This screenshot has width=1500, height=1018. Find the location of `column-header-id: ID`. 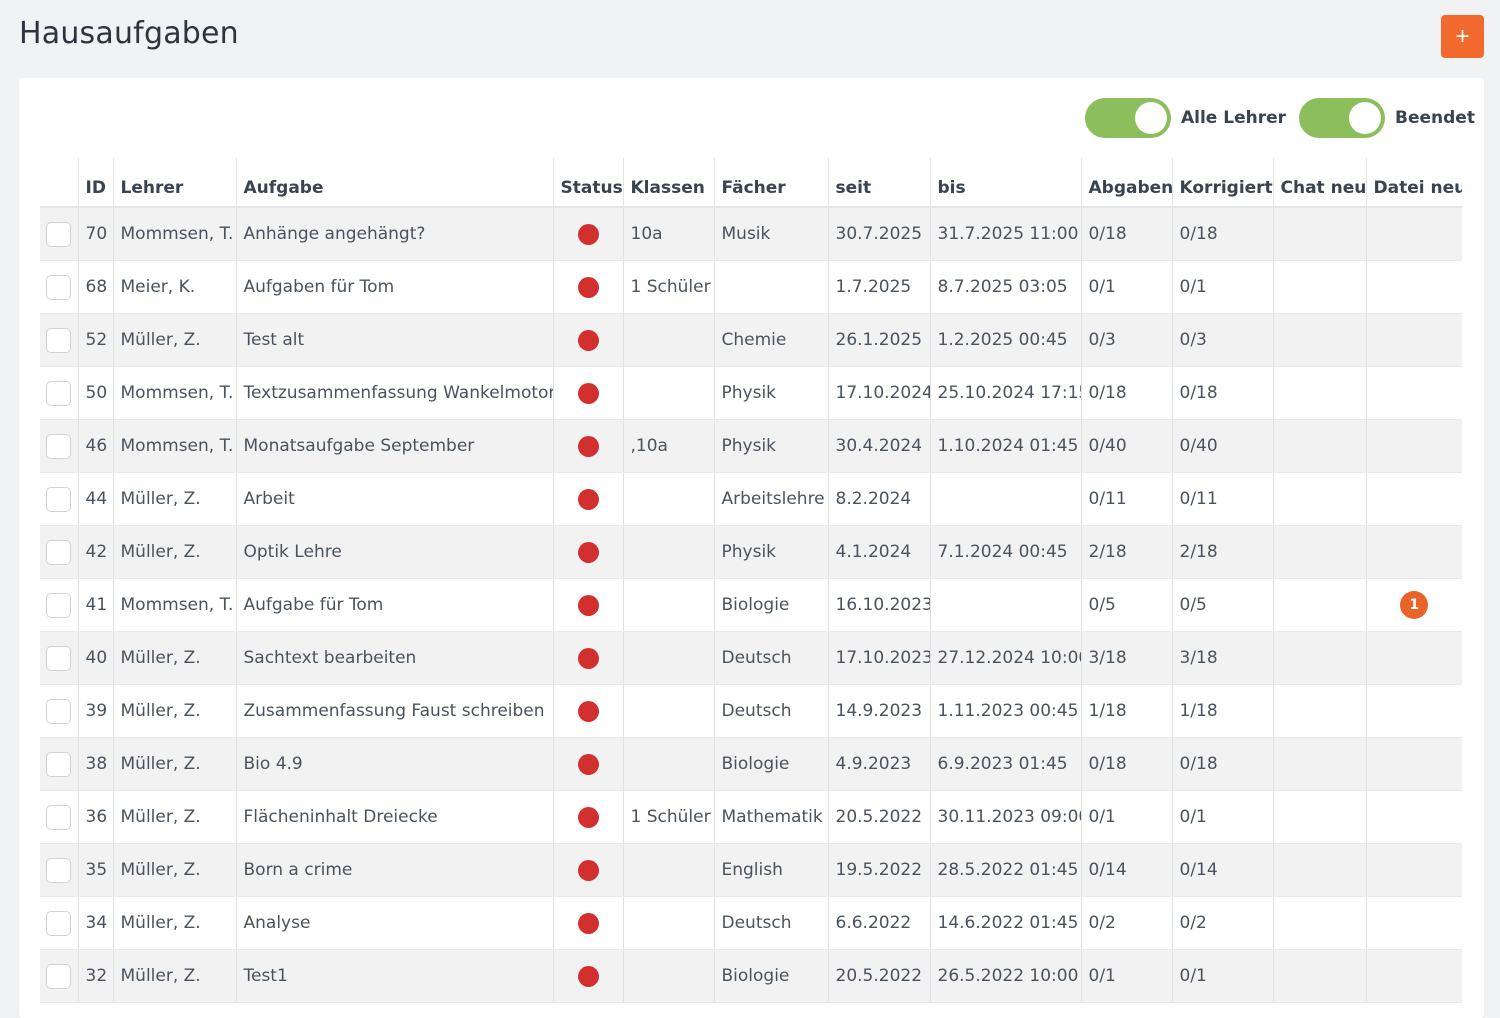

column-header-id: ID is located at coordinates (95, 183).